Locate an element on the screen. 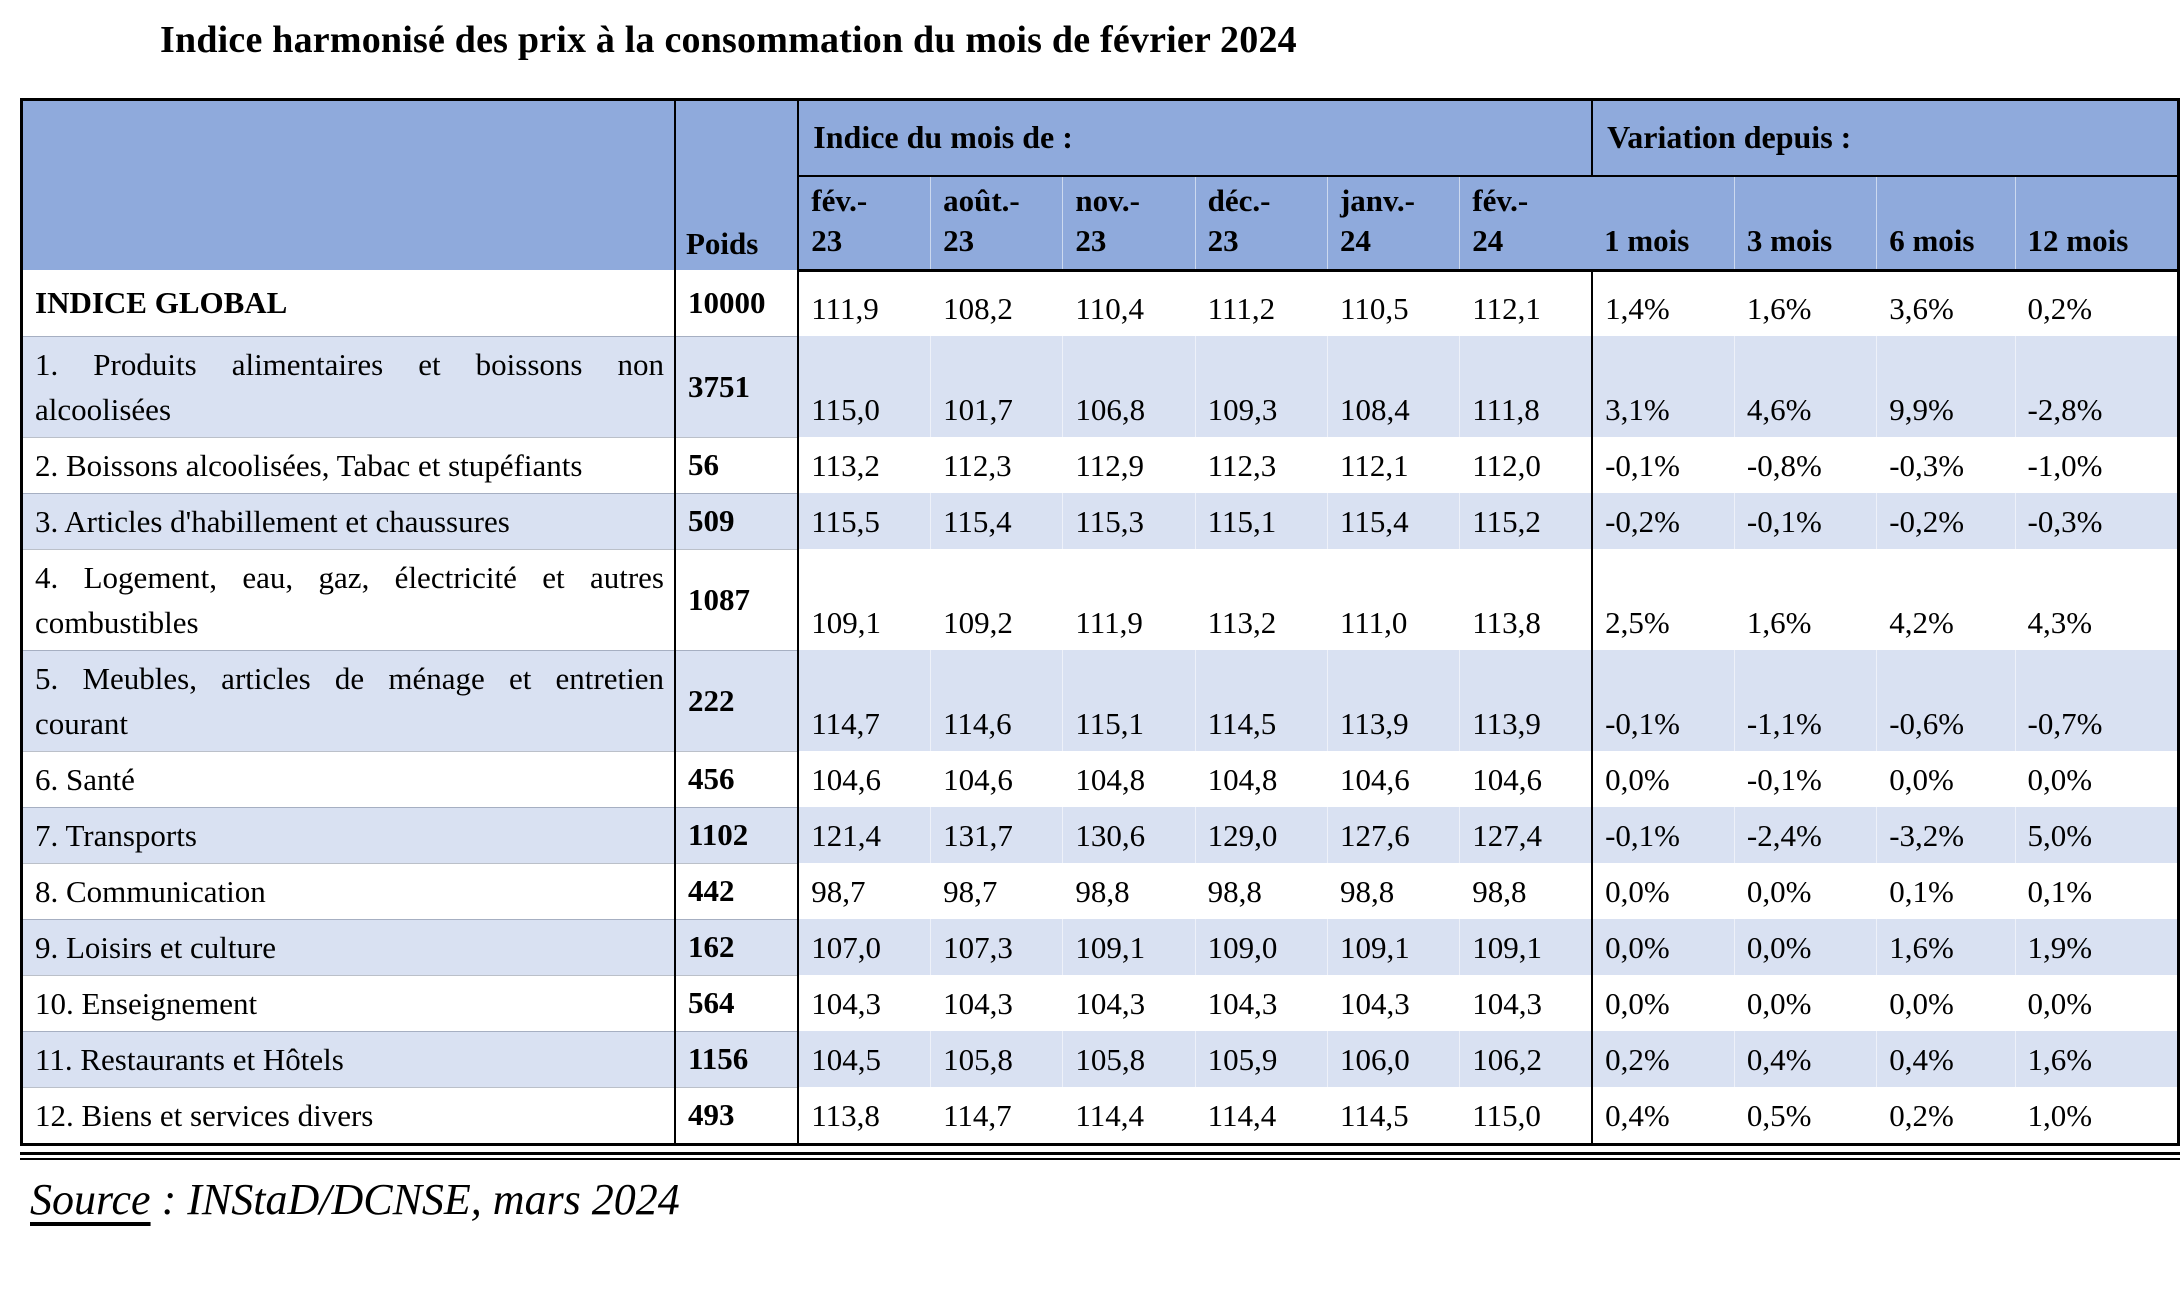  poids-cell: 222 is located at coordinates (737, 700).